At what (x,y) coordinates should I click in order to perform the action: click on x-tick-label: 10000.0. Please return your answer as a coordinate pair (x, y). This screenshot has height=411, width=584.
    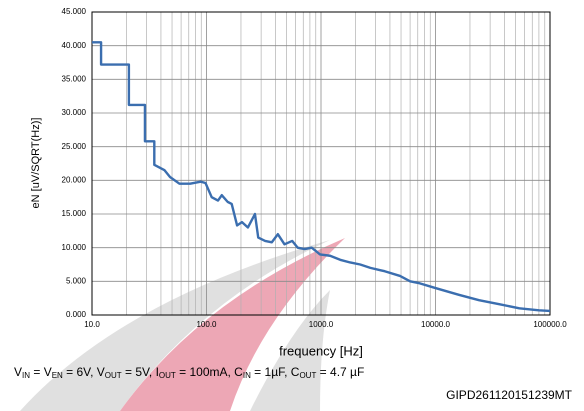
    Looking at the image, I should click on (435, 324).